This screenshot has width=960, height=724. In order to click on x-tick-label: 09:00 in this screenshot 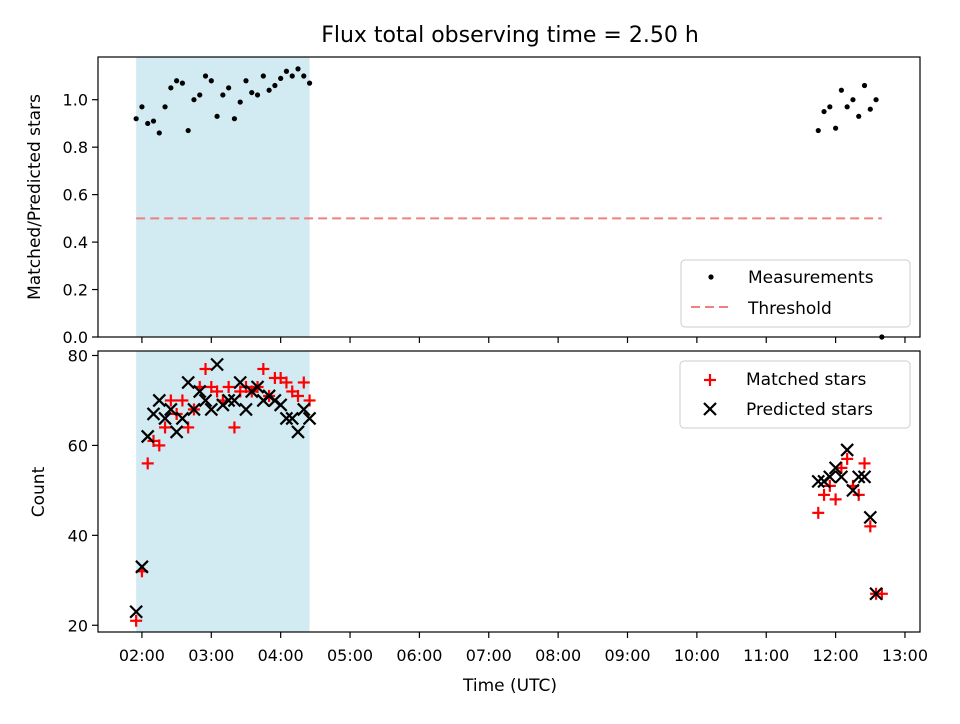, I will do `click(627, 655)`.